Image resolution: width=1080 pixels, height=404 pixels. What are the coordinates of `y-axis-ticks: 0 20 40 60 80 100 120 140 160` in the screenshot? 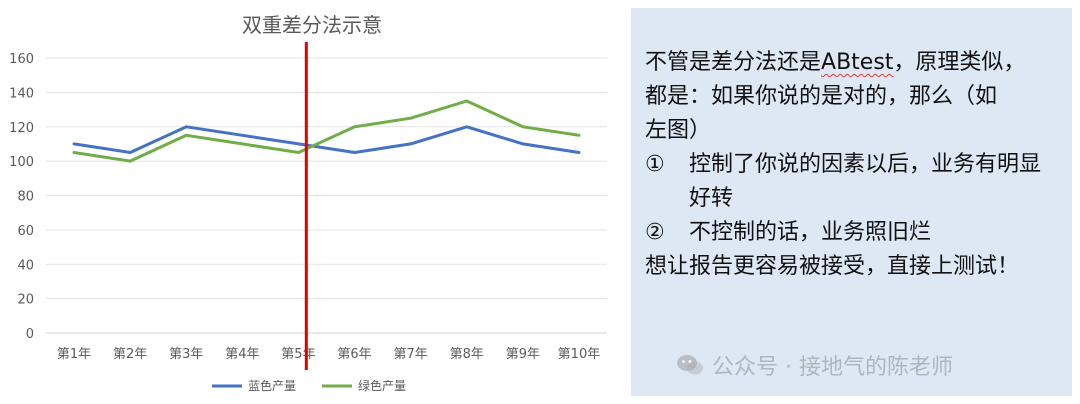 It's located at (21, 197).